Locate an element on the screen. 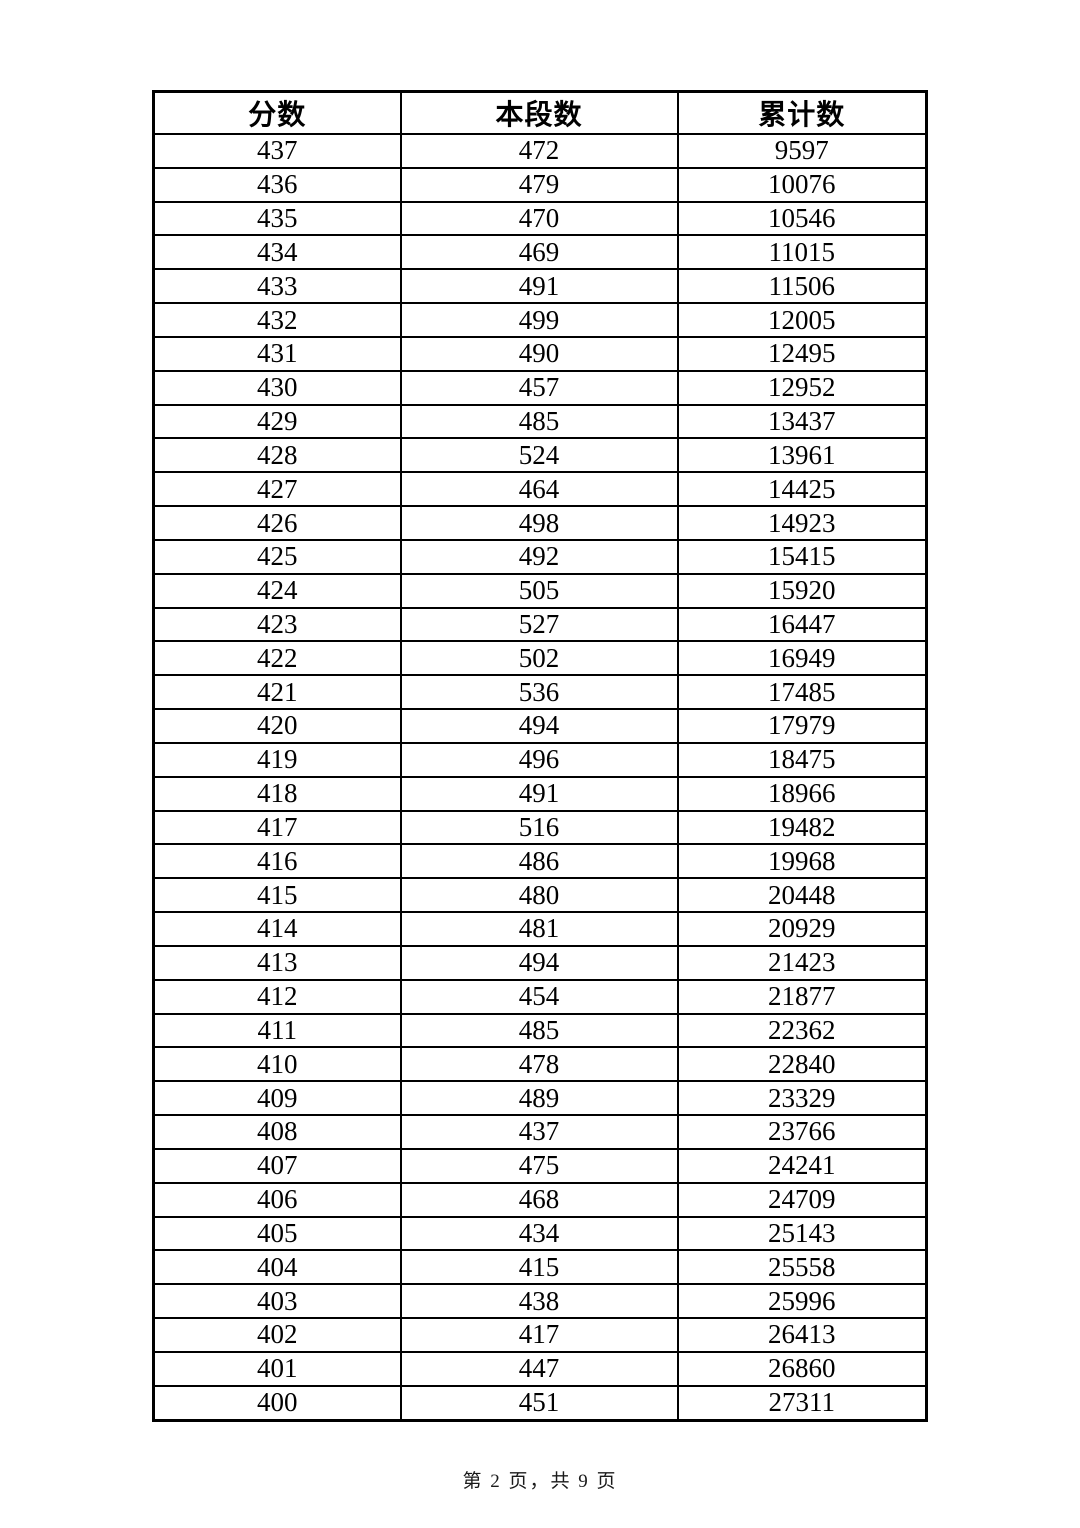 The width and height of the screenshot is (1080, 1528). table-cell: 481 is located at coordinates (539, 929).